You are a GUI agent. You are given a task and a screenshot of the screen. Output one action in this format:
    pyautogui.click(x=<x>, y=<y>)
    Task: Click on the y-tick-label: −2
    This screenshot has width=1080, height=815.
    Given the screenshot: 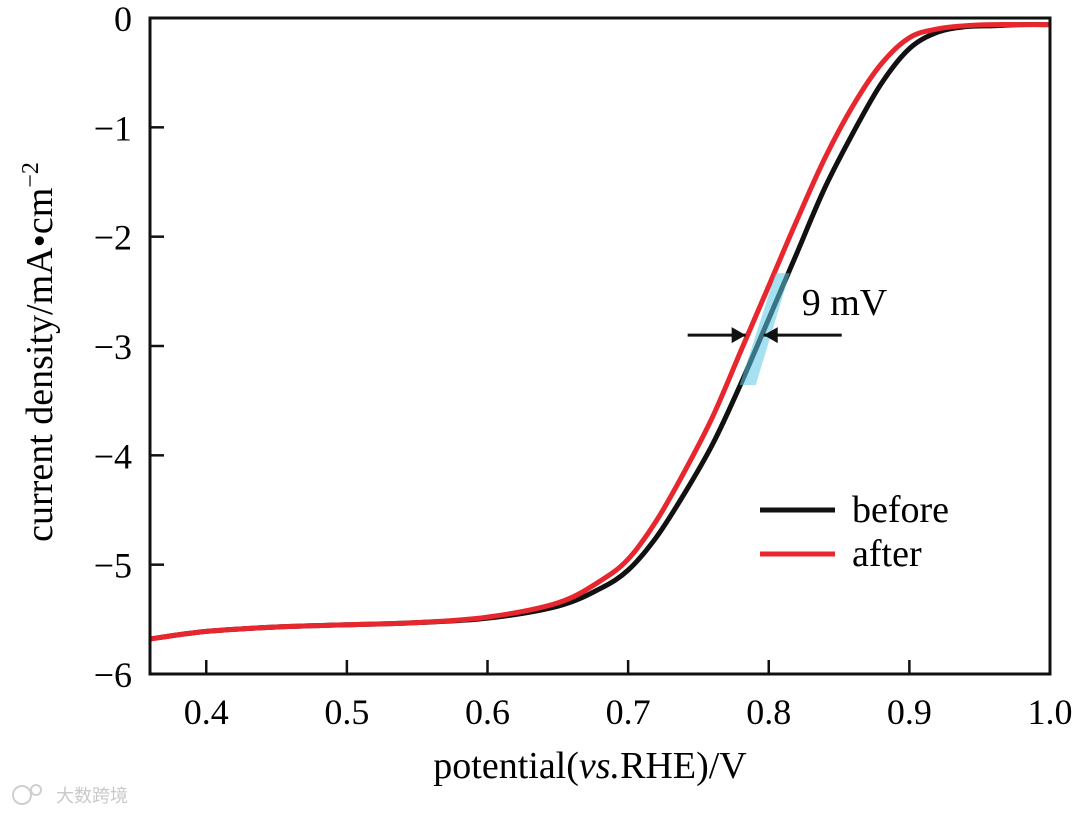 What is the action you would take?
    pyautogui.click(x=113, y=238)
    